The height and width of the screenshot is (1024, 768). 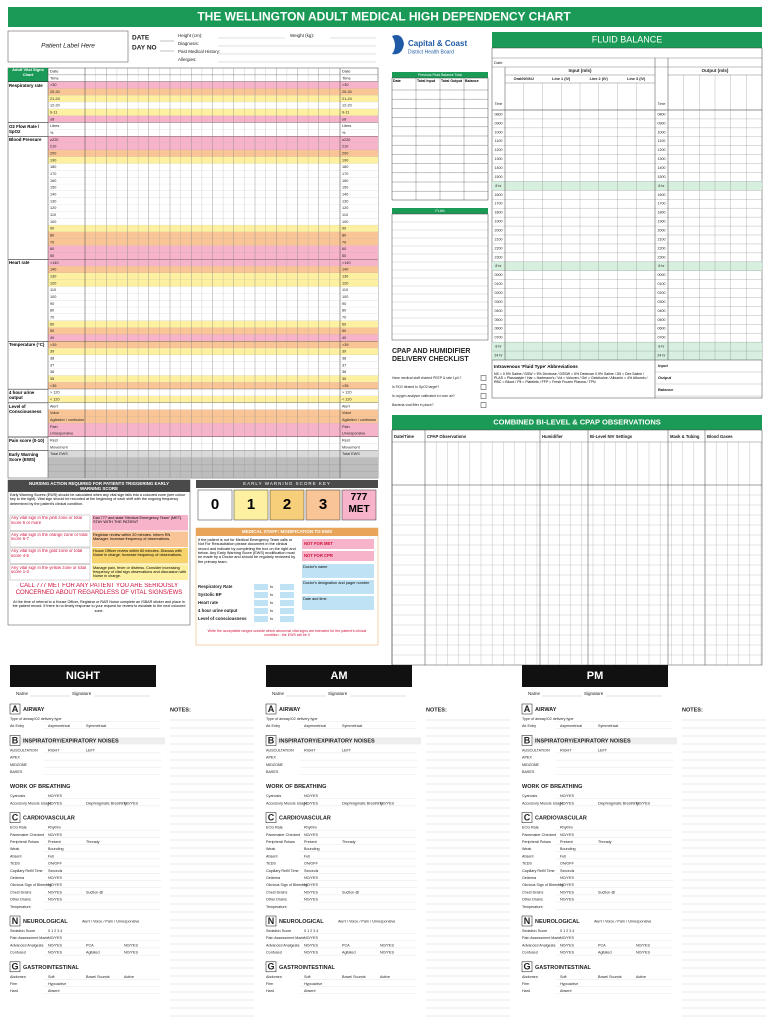 I want to click on group-header: Bi-Level NIV Settings, so click(x=611, y=436).